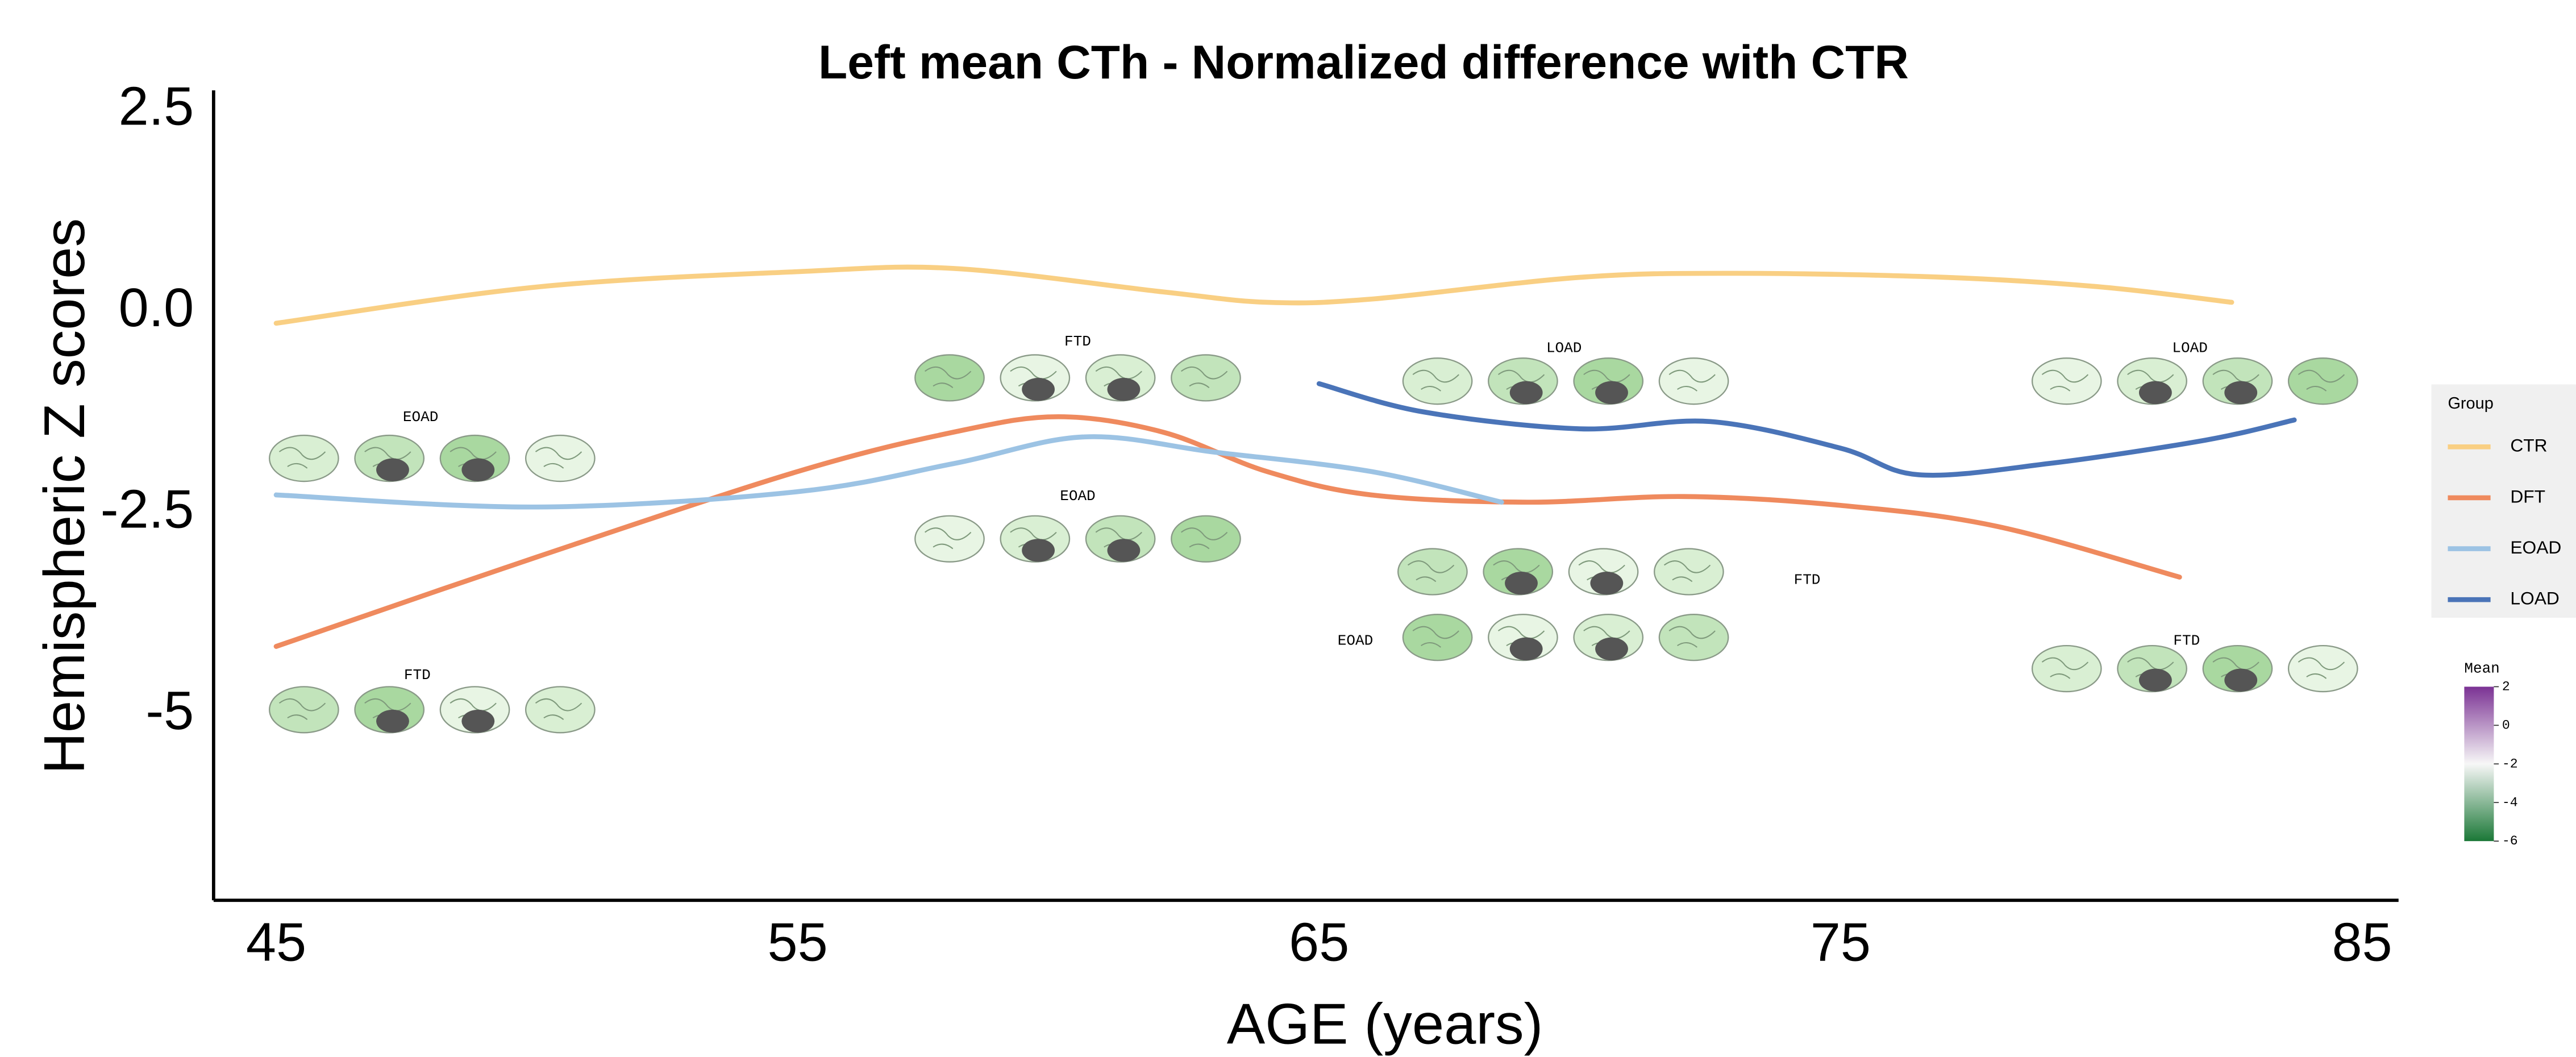 The width and height of the screenshot is (2576, 1057). What do you see at coordinates (2510, 841) in the screenshot?
I see `colorbar-tick-label: -6` at bounding box center [2510, 841].